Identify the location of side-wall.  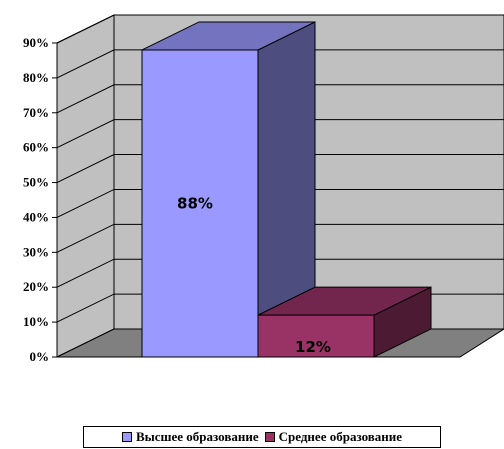
(85, 186).